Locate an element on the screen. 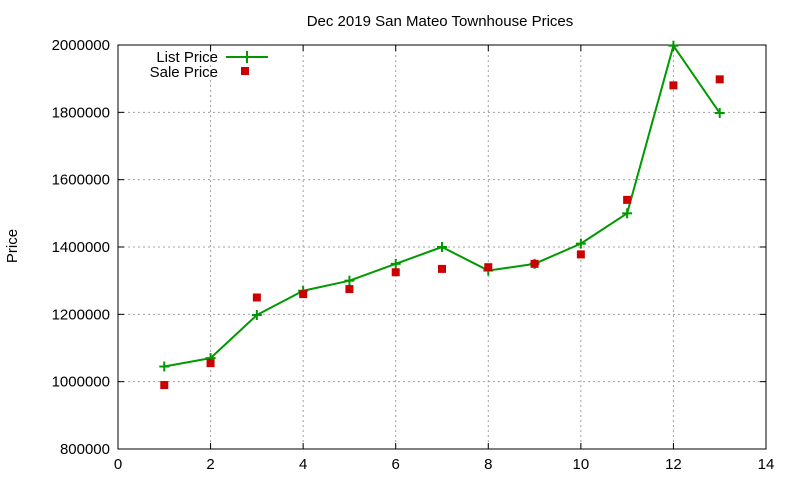 The height and width of the screenshot is (480, 800). legend: List Price Sale Price is located at coordinates (209, 65).